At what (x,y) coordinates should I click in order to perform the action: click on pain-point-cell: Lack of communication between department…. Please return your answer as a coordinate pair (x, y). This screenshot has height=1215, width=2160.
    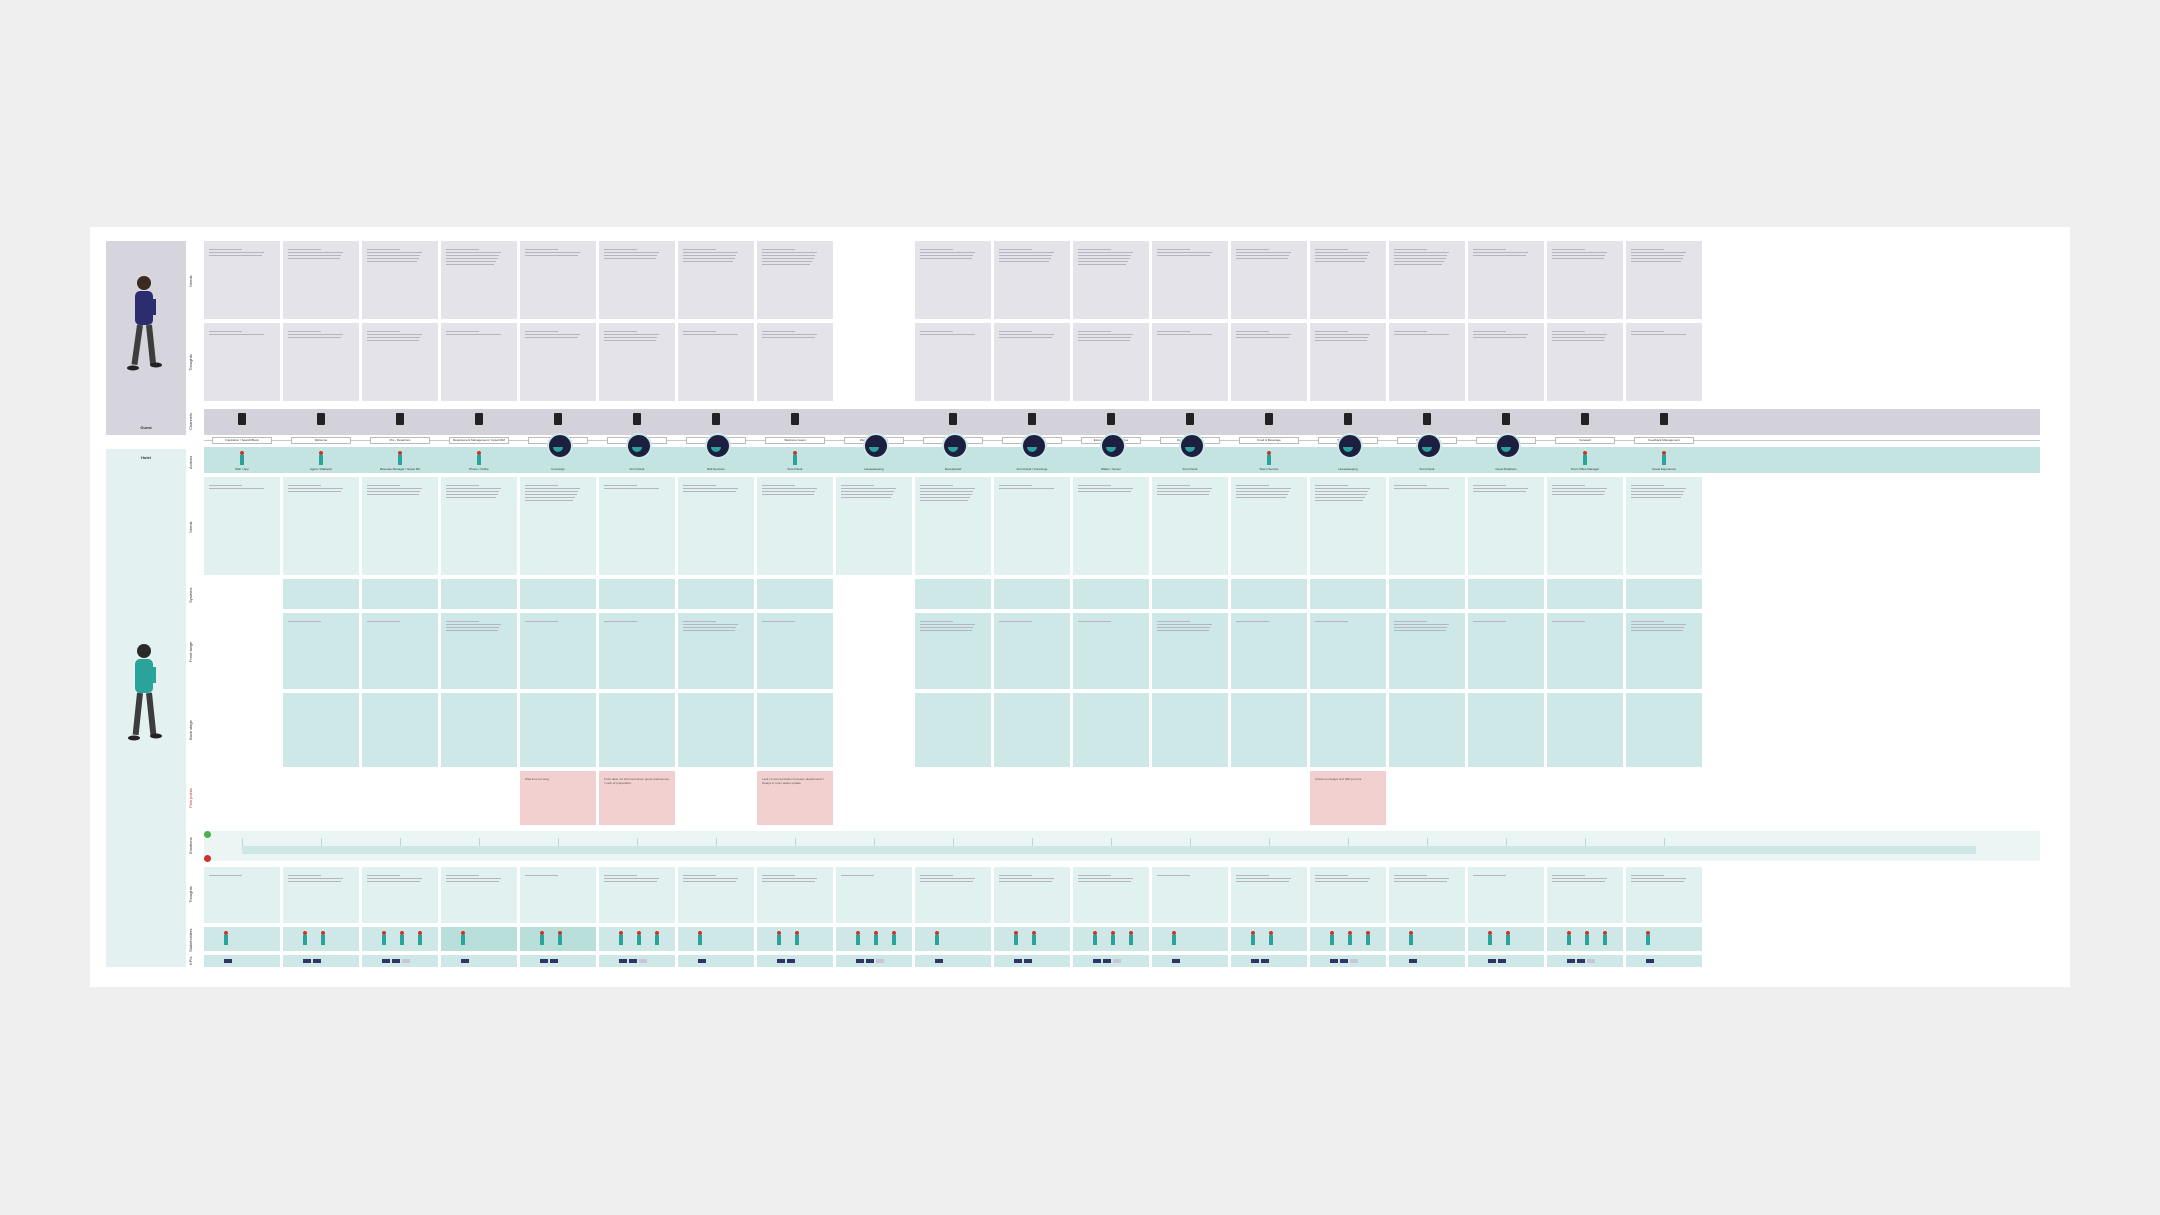
    Looking at the image, I should click on (795, 798).